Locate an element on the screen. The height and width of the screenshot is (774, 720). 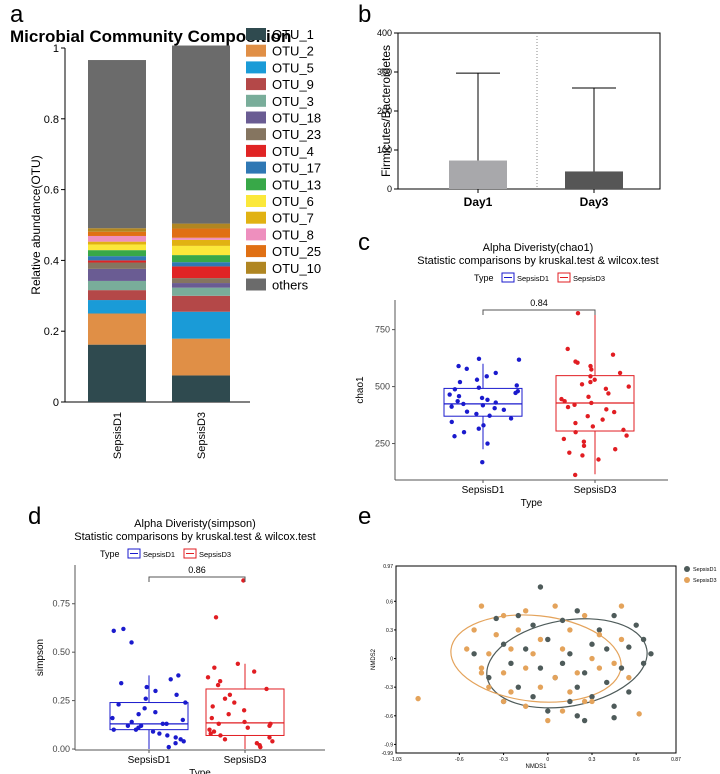
y-tick-label: 0.00 is located at coordinates (61, 749).